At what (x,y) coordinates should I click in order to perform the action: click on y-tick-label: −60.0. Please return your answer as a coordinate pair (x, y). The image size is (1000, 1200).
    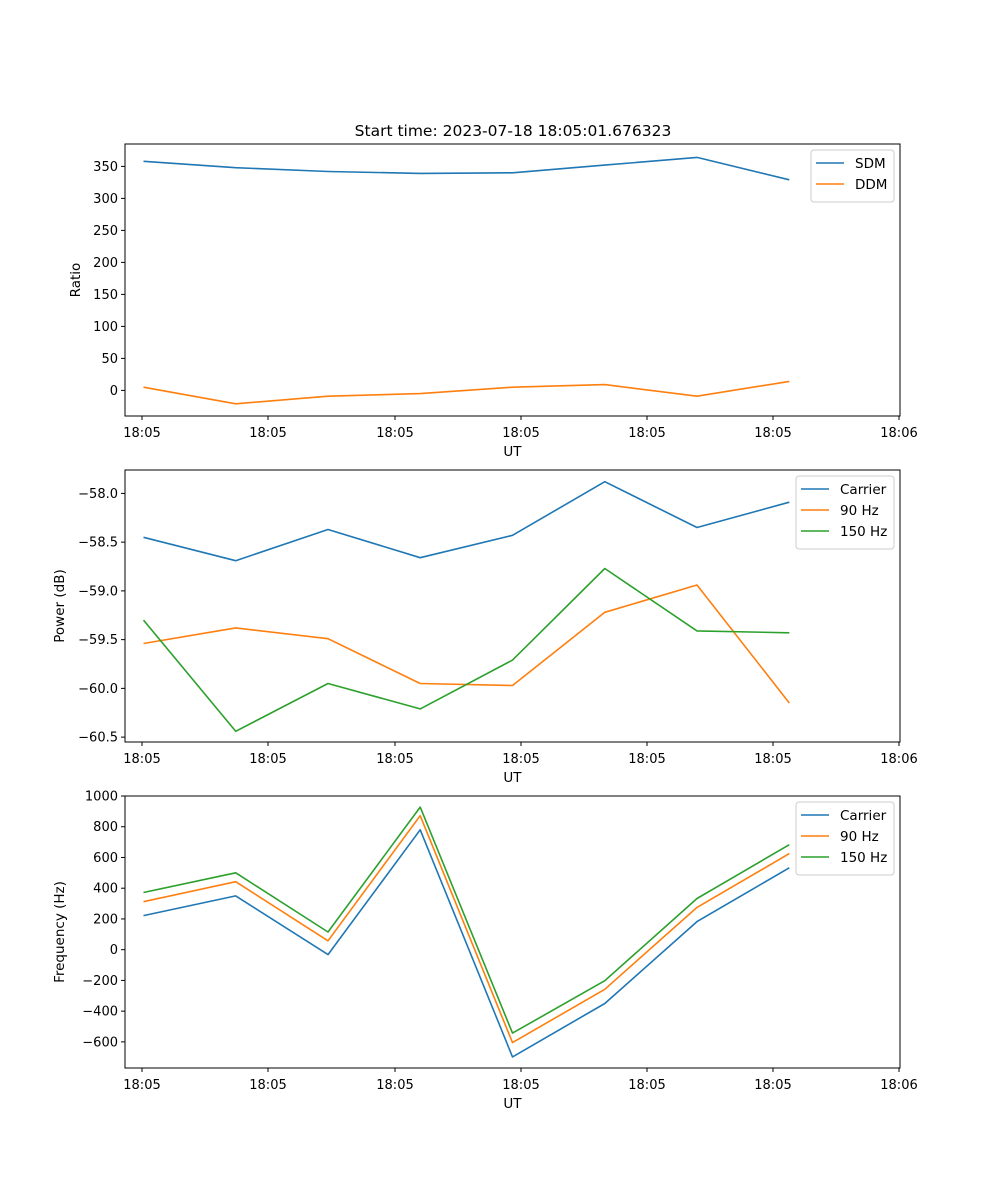
    Looking at the image, I should click on (98, 689).